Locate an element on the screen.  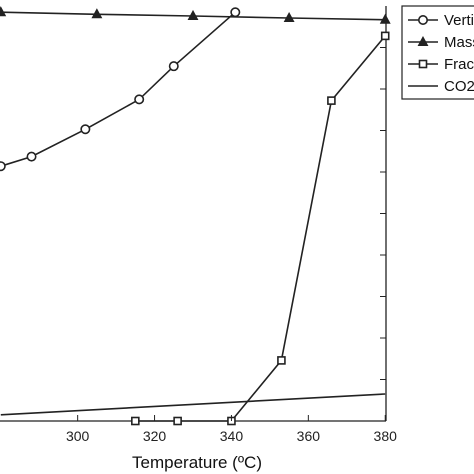
x-axis-title: Temperature (ºC) is located at coordinates (197, 462).